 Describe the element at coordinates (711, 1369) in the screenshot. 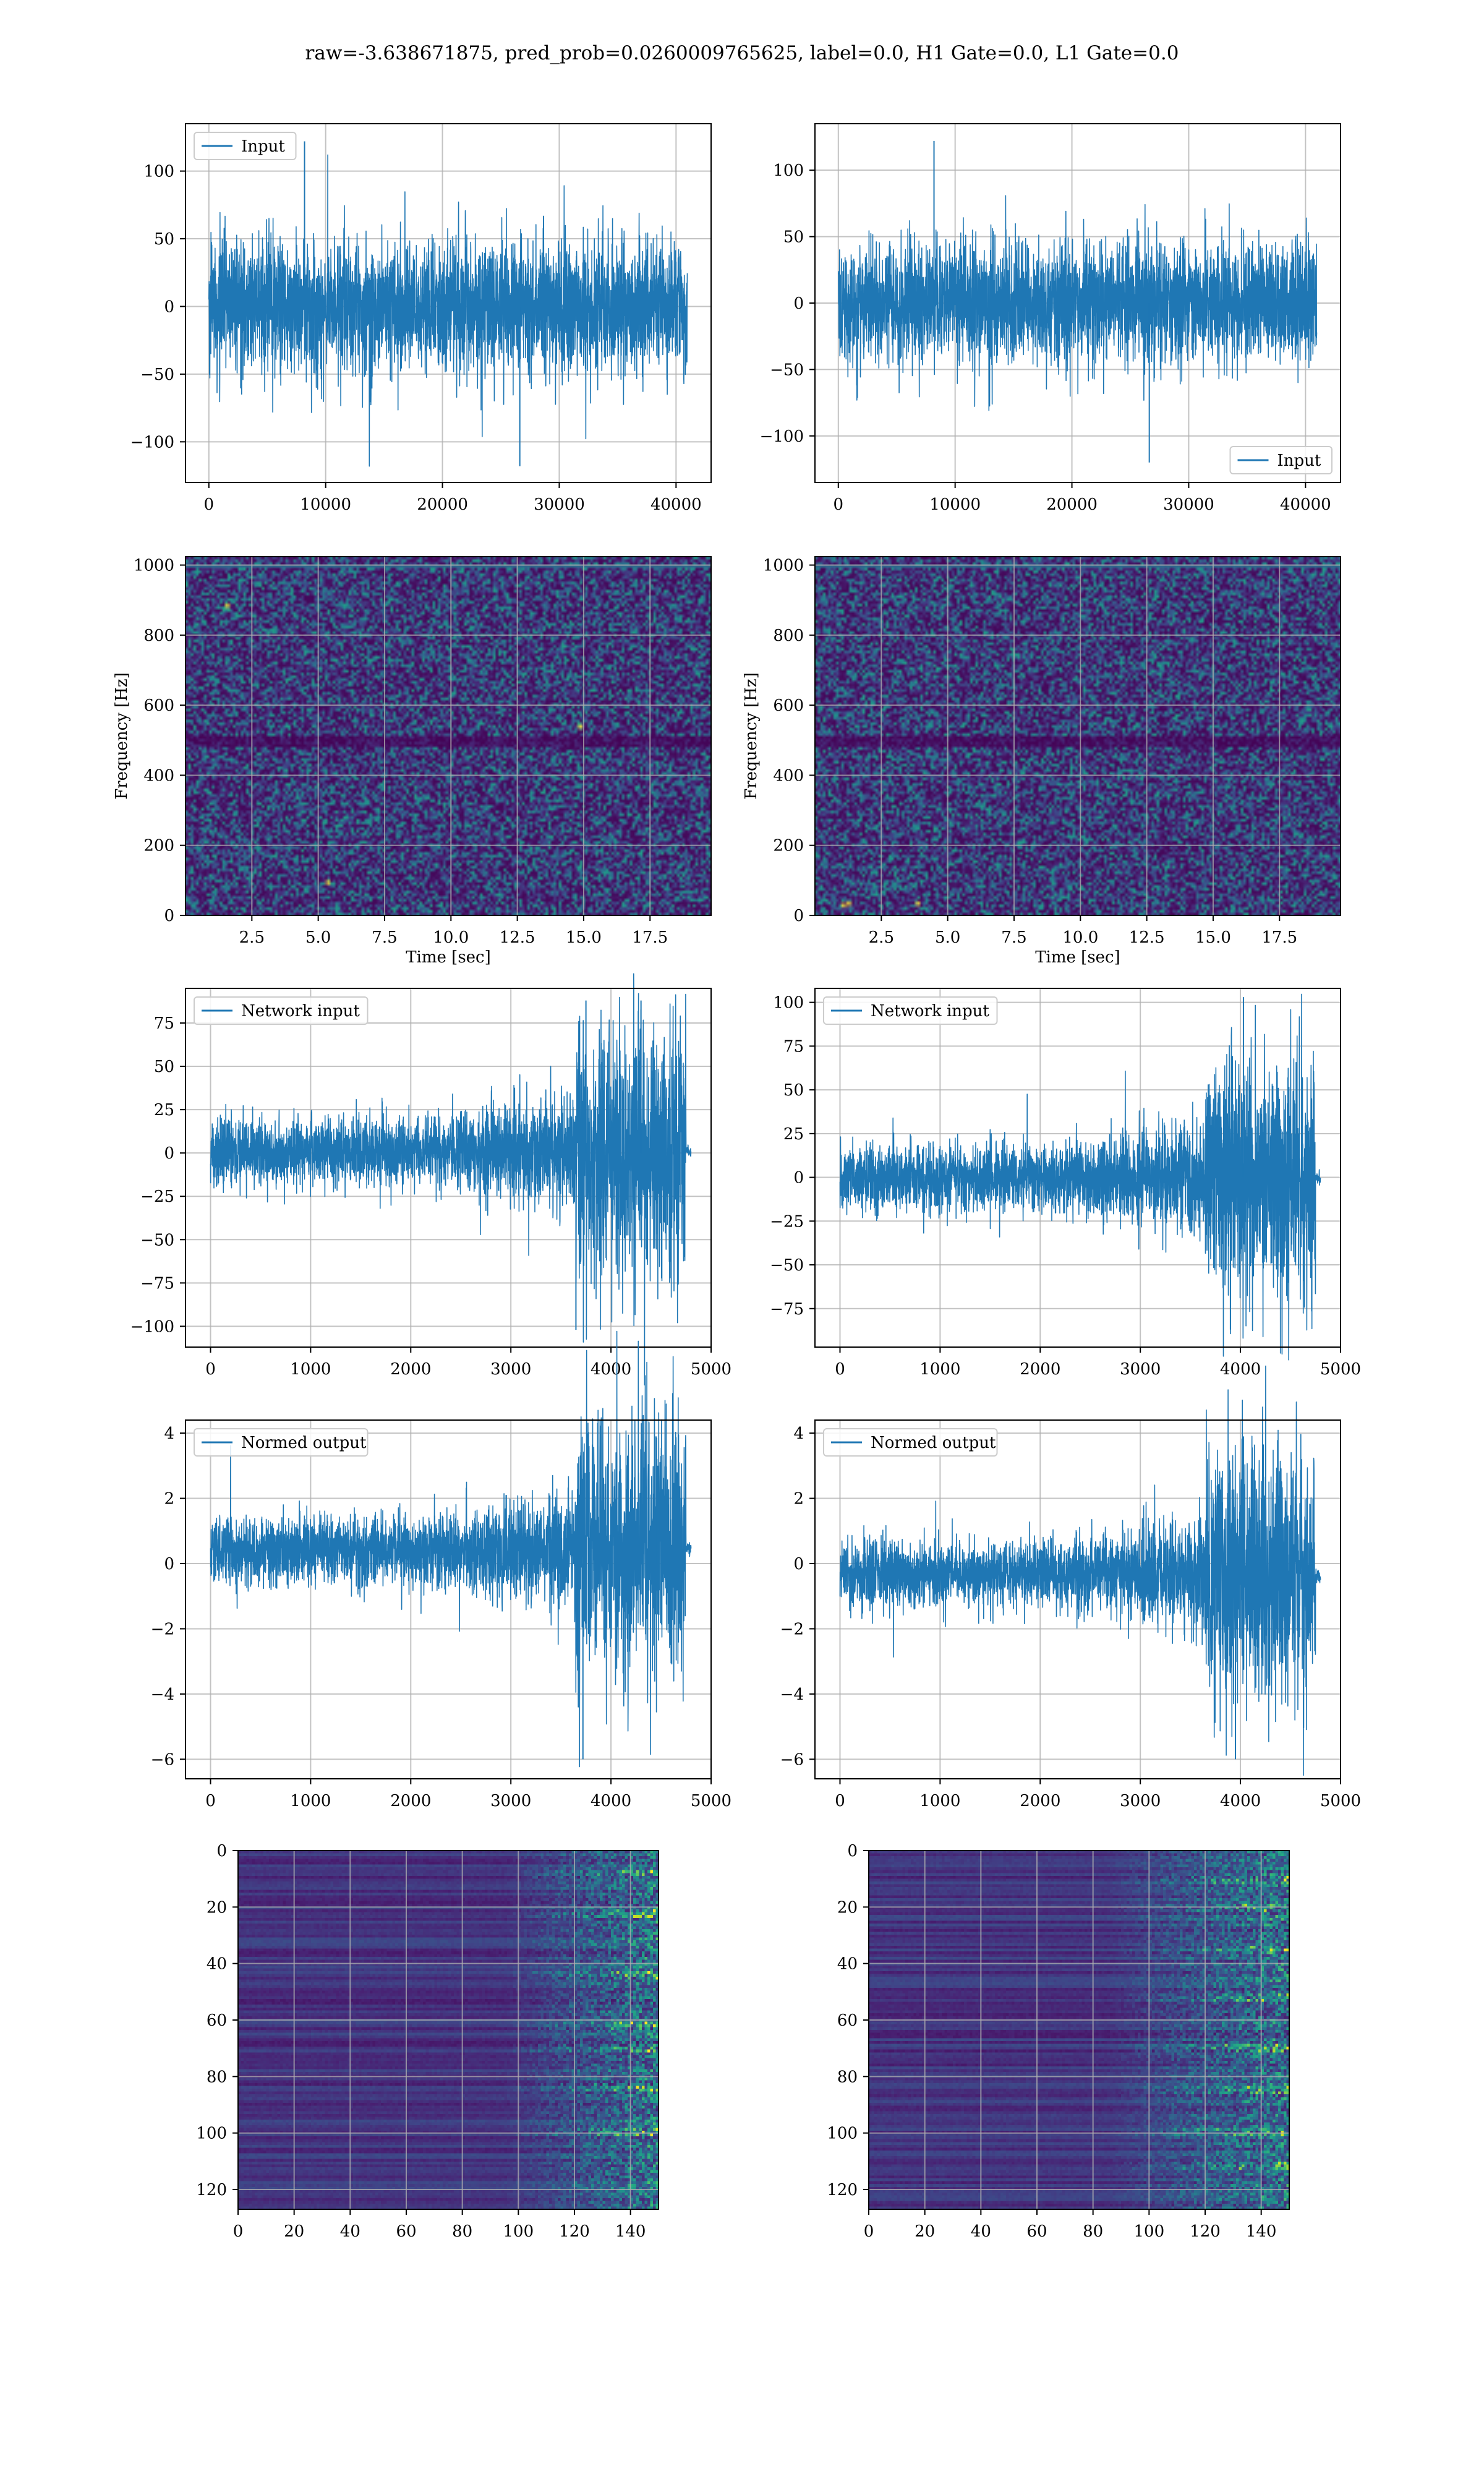

I see `x-tick-label: 5000` at that location.